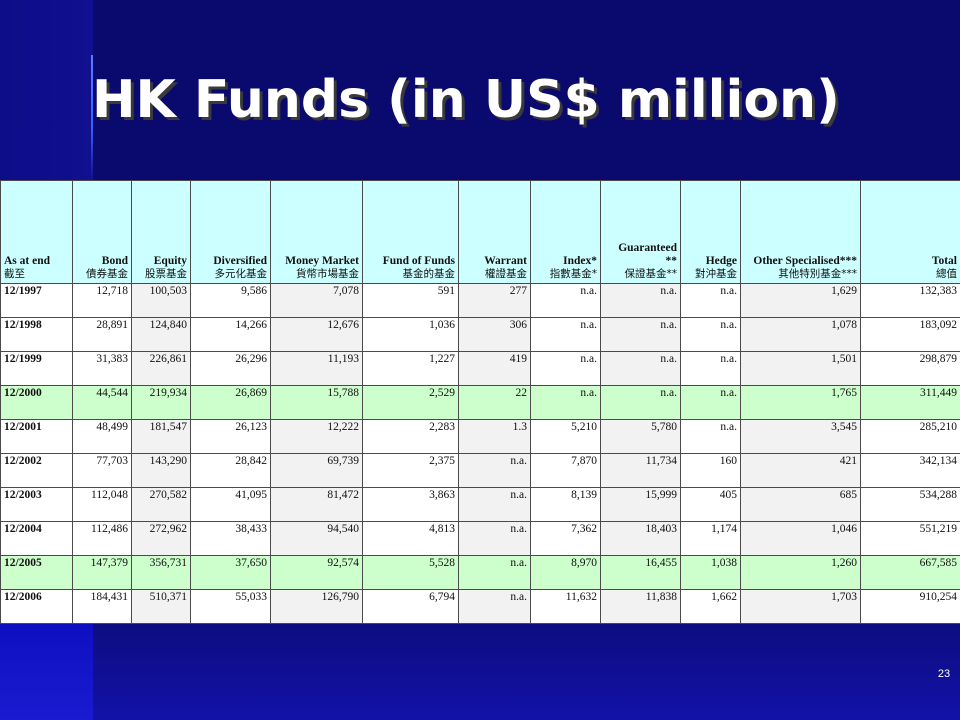 Image resolution: width=960 pixels, height=720 pixels. What do you see at coordinates (494, 300) in the screenshot?
I see `value-cell: 277` at bounding box center [494, 300].